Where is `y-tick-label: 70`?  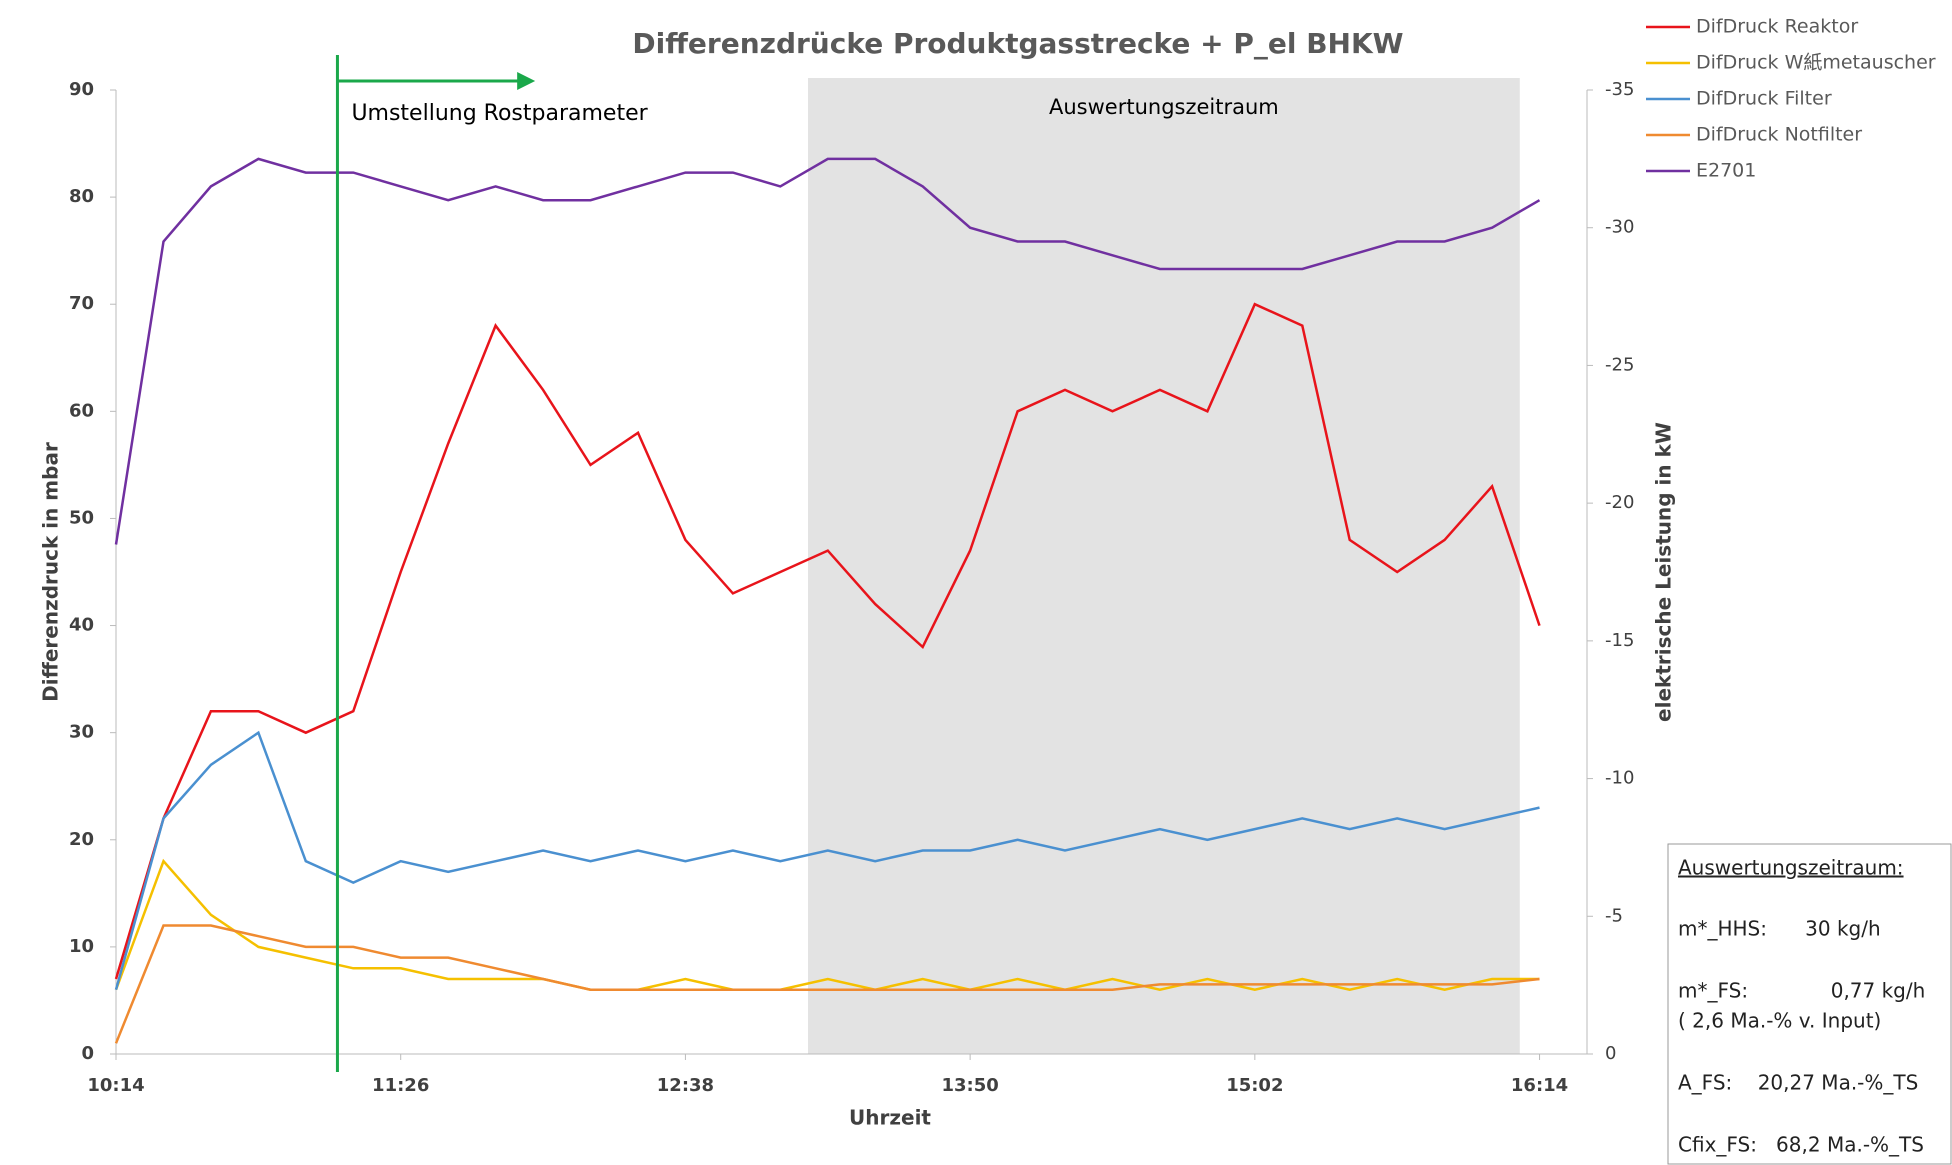
y-tick-label: 70 is located at coordinates (81, 303).